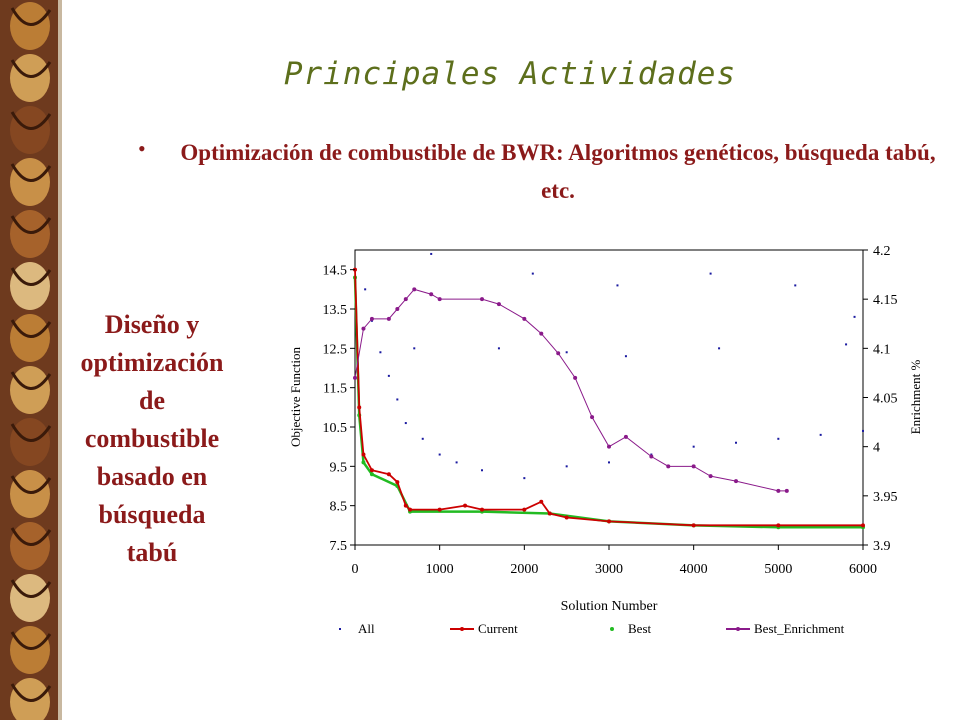  Describe the element at coordinates (609, 606) in the screenshot. I see `x-axis-label: Solution Number` at that location.